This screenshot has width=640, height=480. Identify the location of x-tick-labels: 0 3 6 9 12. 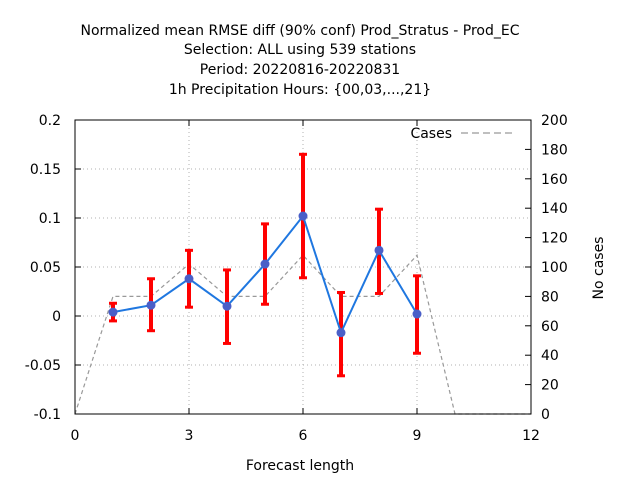
(305, 436).